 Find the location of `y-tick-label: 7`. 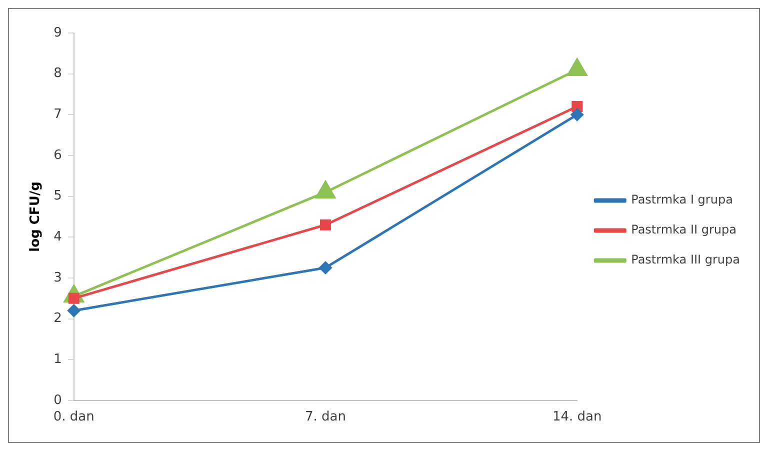

y-tick-label: 7 is located at coordinates (58, 114).